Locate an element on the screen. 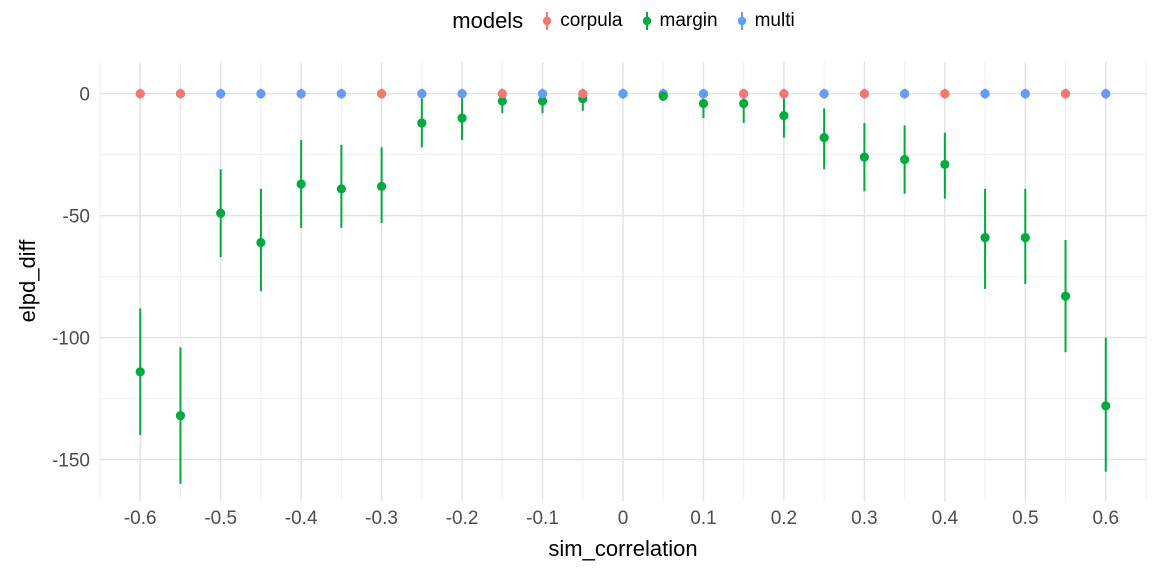 The height and width of the screenshot is (576, 1152). x-tick-label: -0.5 is located at coordinates (220, 518).